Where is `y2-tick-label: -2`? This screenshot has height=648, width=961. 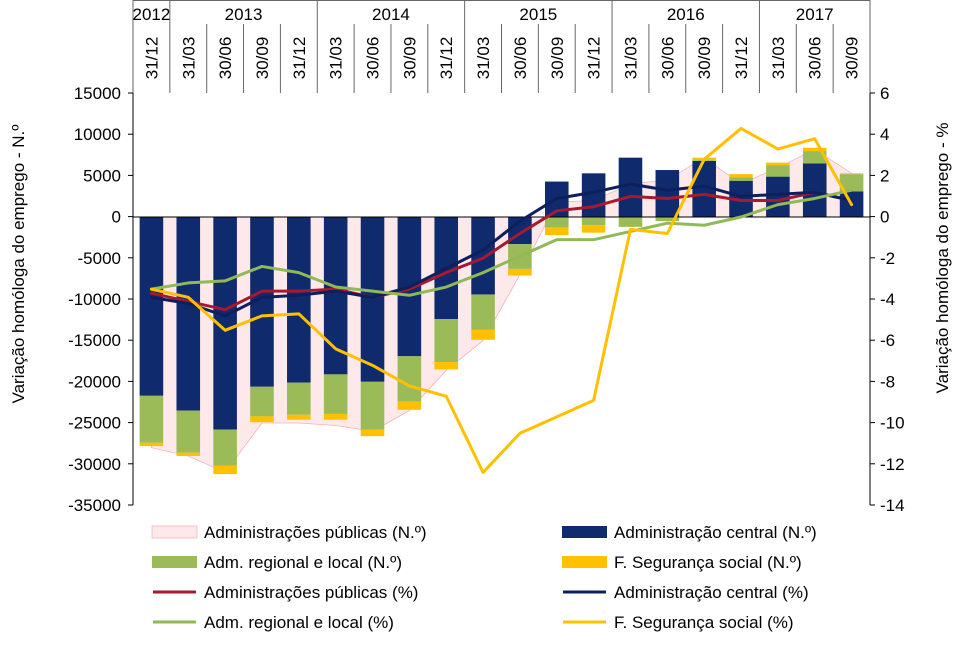
y2-tick-label: -2 is located at coordinates (887, 258).